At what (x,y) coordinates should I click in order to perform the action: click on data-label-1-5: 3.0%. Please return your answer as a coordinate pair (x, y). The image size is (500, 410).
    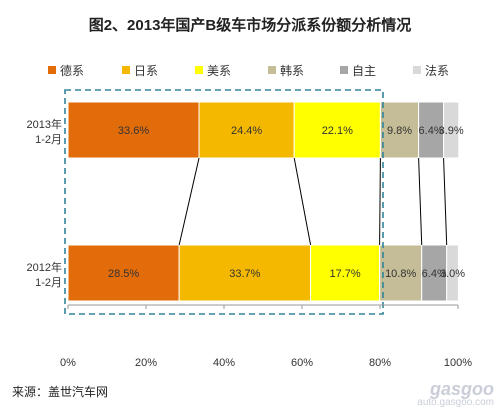
    Looking at the image, I should click on (452, 274).